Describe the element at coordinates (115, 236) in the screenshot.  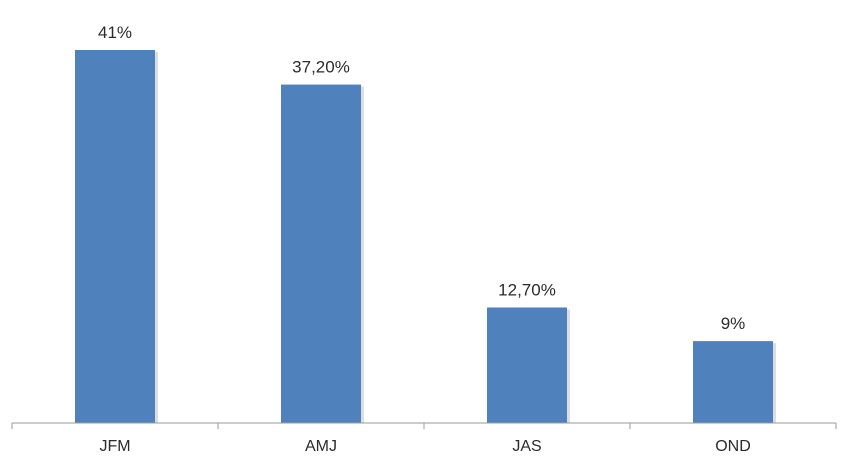
I see `bar-jfm` at that location.